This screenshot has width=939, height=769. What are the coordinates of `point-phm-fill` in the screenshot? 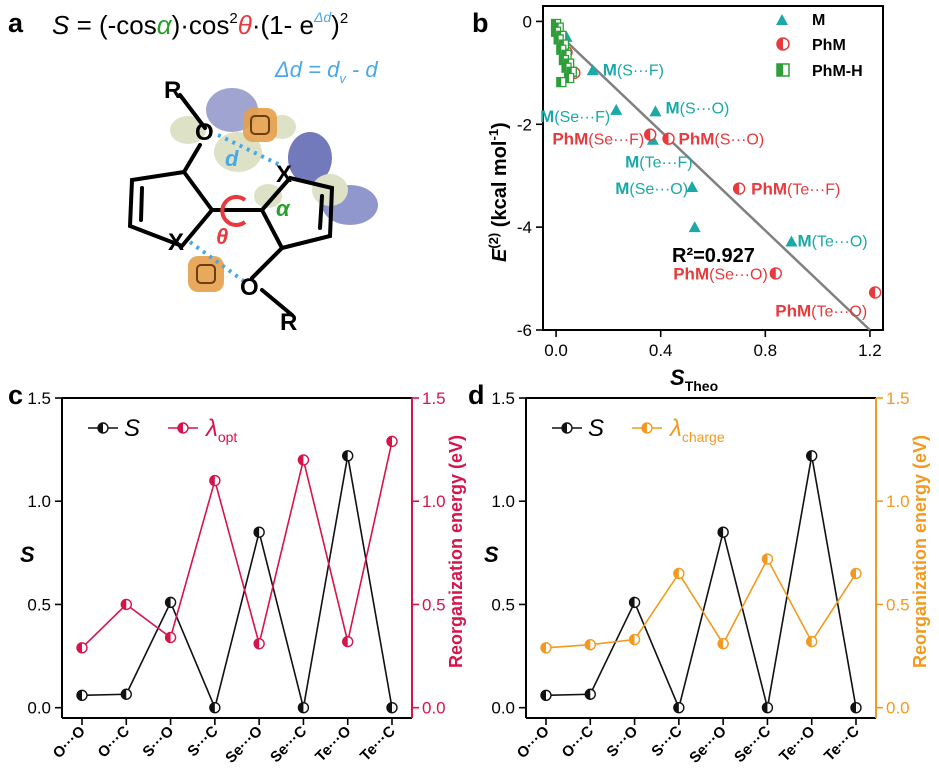 It's located at (872, 292).